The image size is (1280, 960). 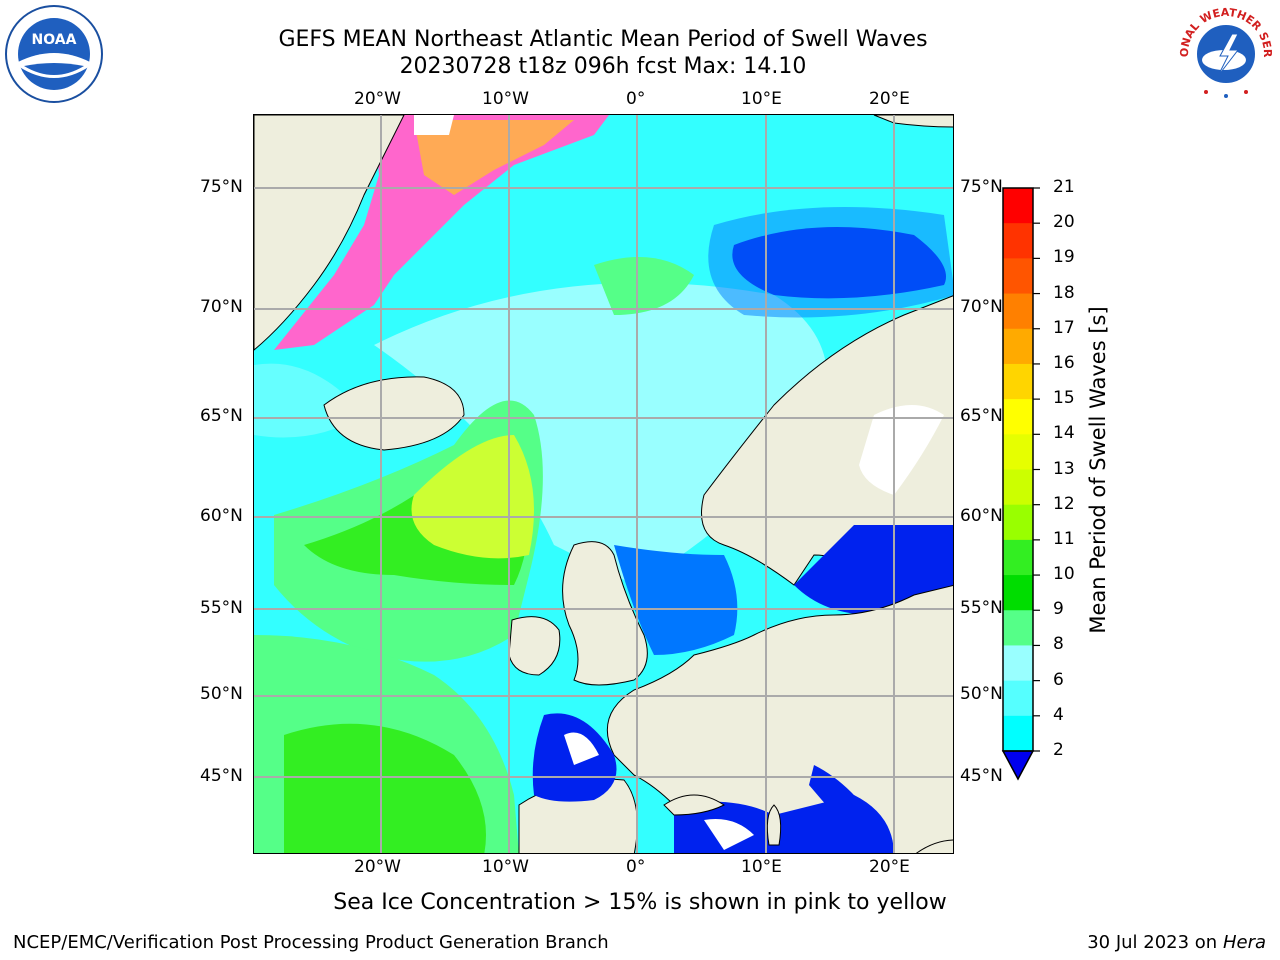 I want to click on colorbar-tick-label: 10, so click(x=1064, y=574).